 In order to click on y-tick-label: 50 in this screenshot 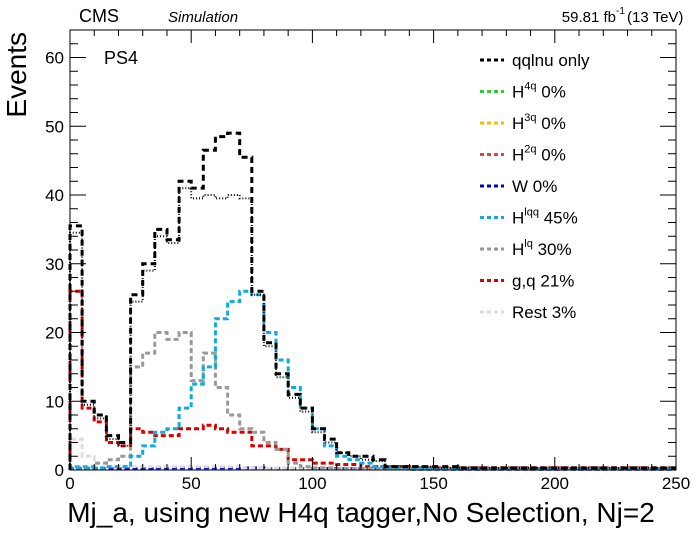, I will do `click(54, 126)`.